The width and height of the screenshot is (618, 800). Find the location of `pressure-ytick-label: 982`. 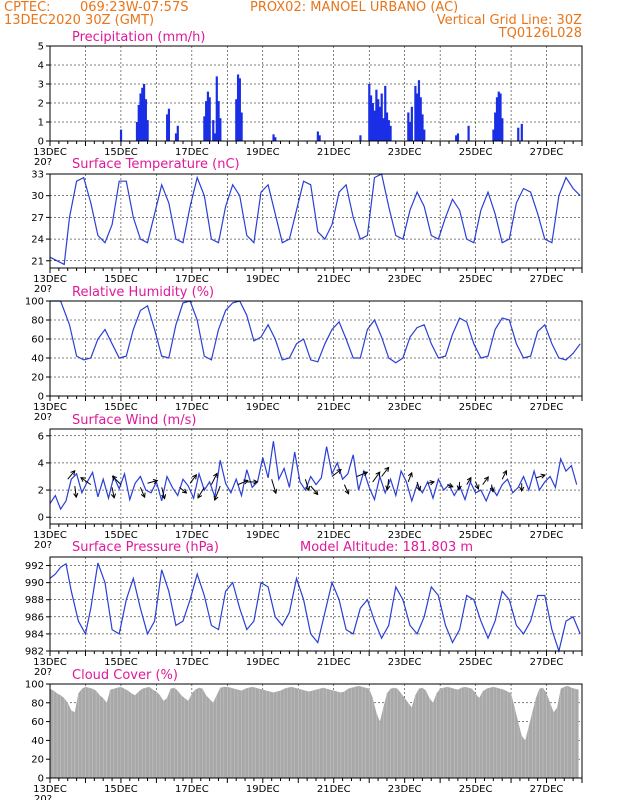

pressure-ytick-label: 982 is located at coordinates (34, 652).